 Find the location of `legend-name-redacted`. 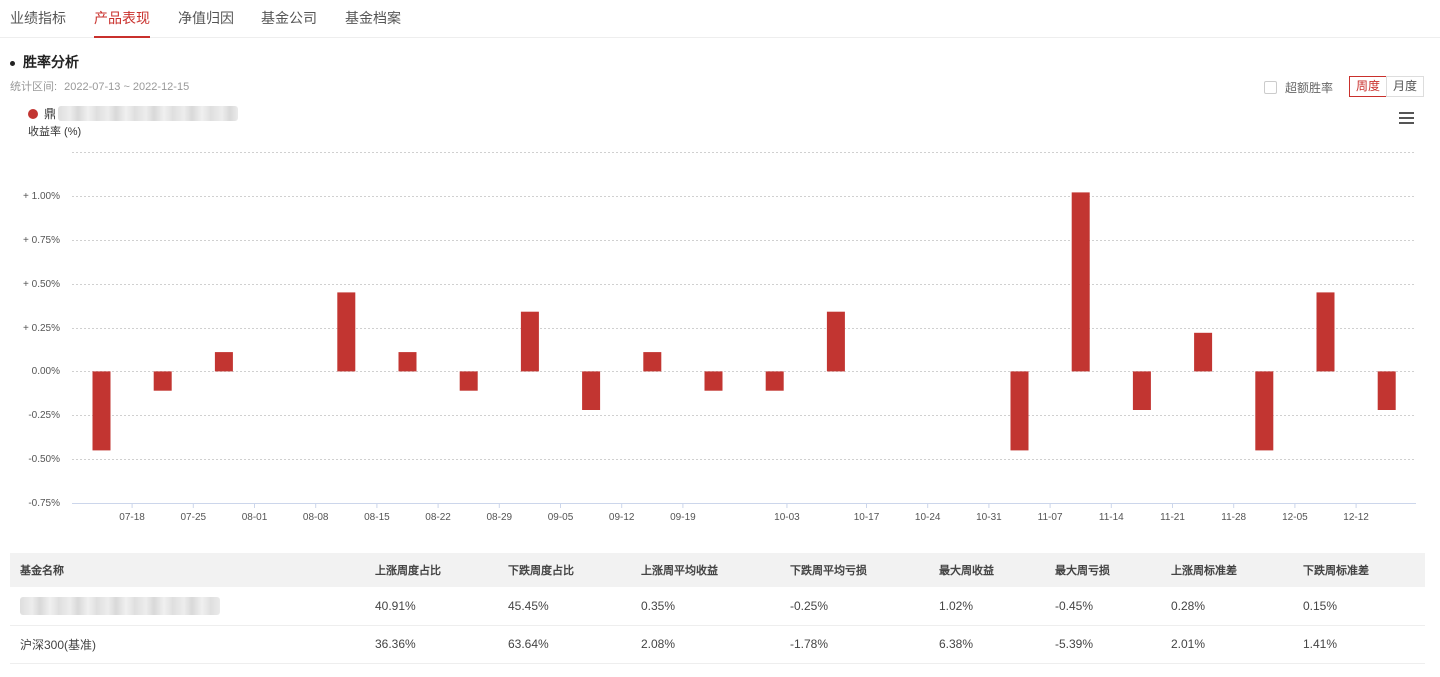

legend-name-redacted is located at coordinates (148, 113).